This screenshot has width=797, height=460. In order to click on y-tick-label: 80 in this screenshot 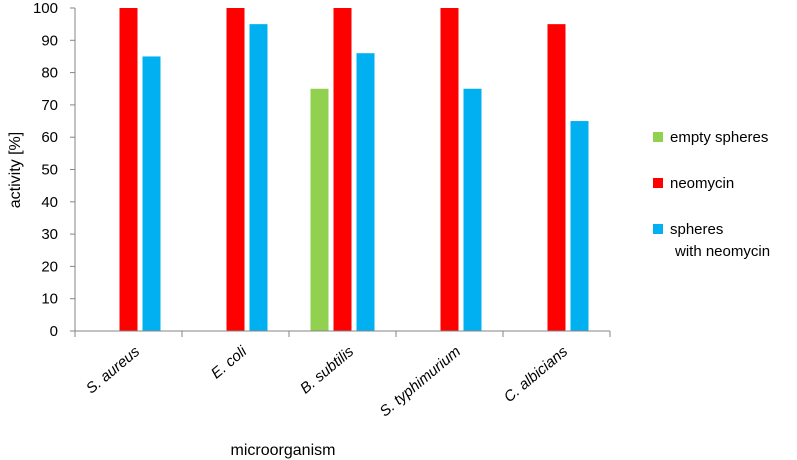, I will do `click(49, 73)`.